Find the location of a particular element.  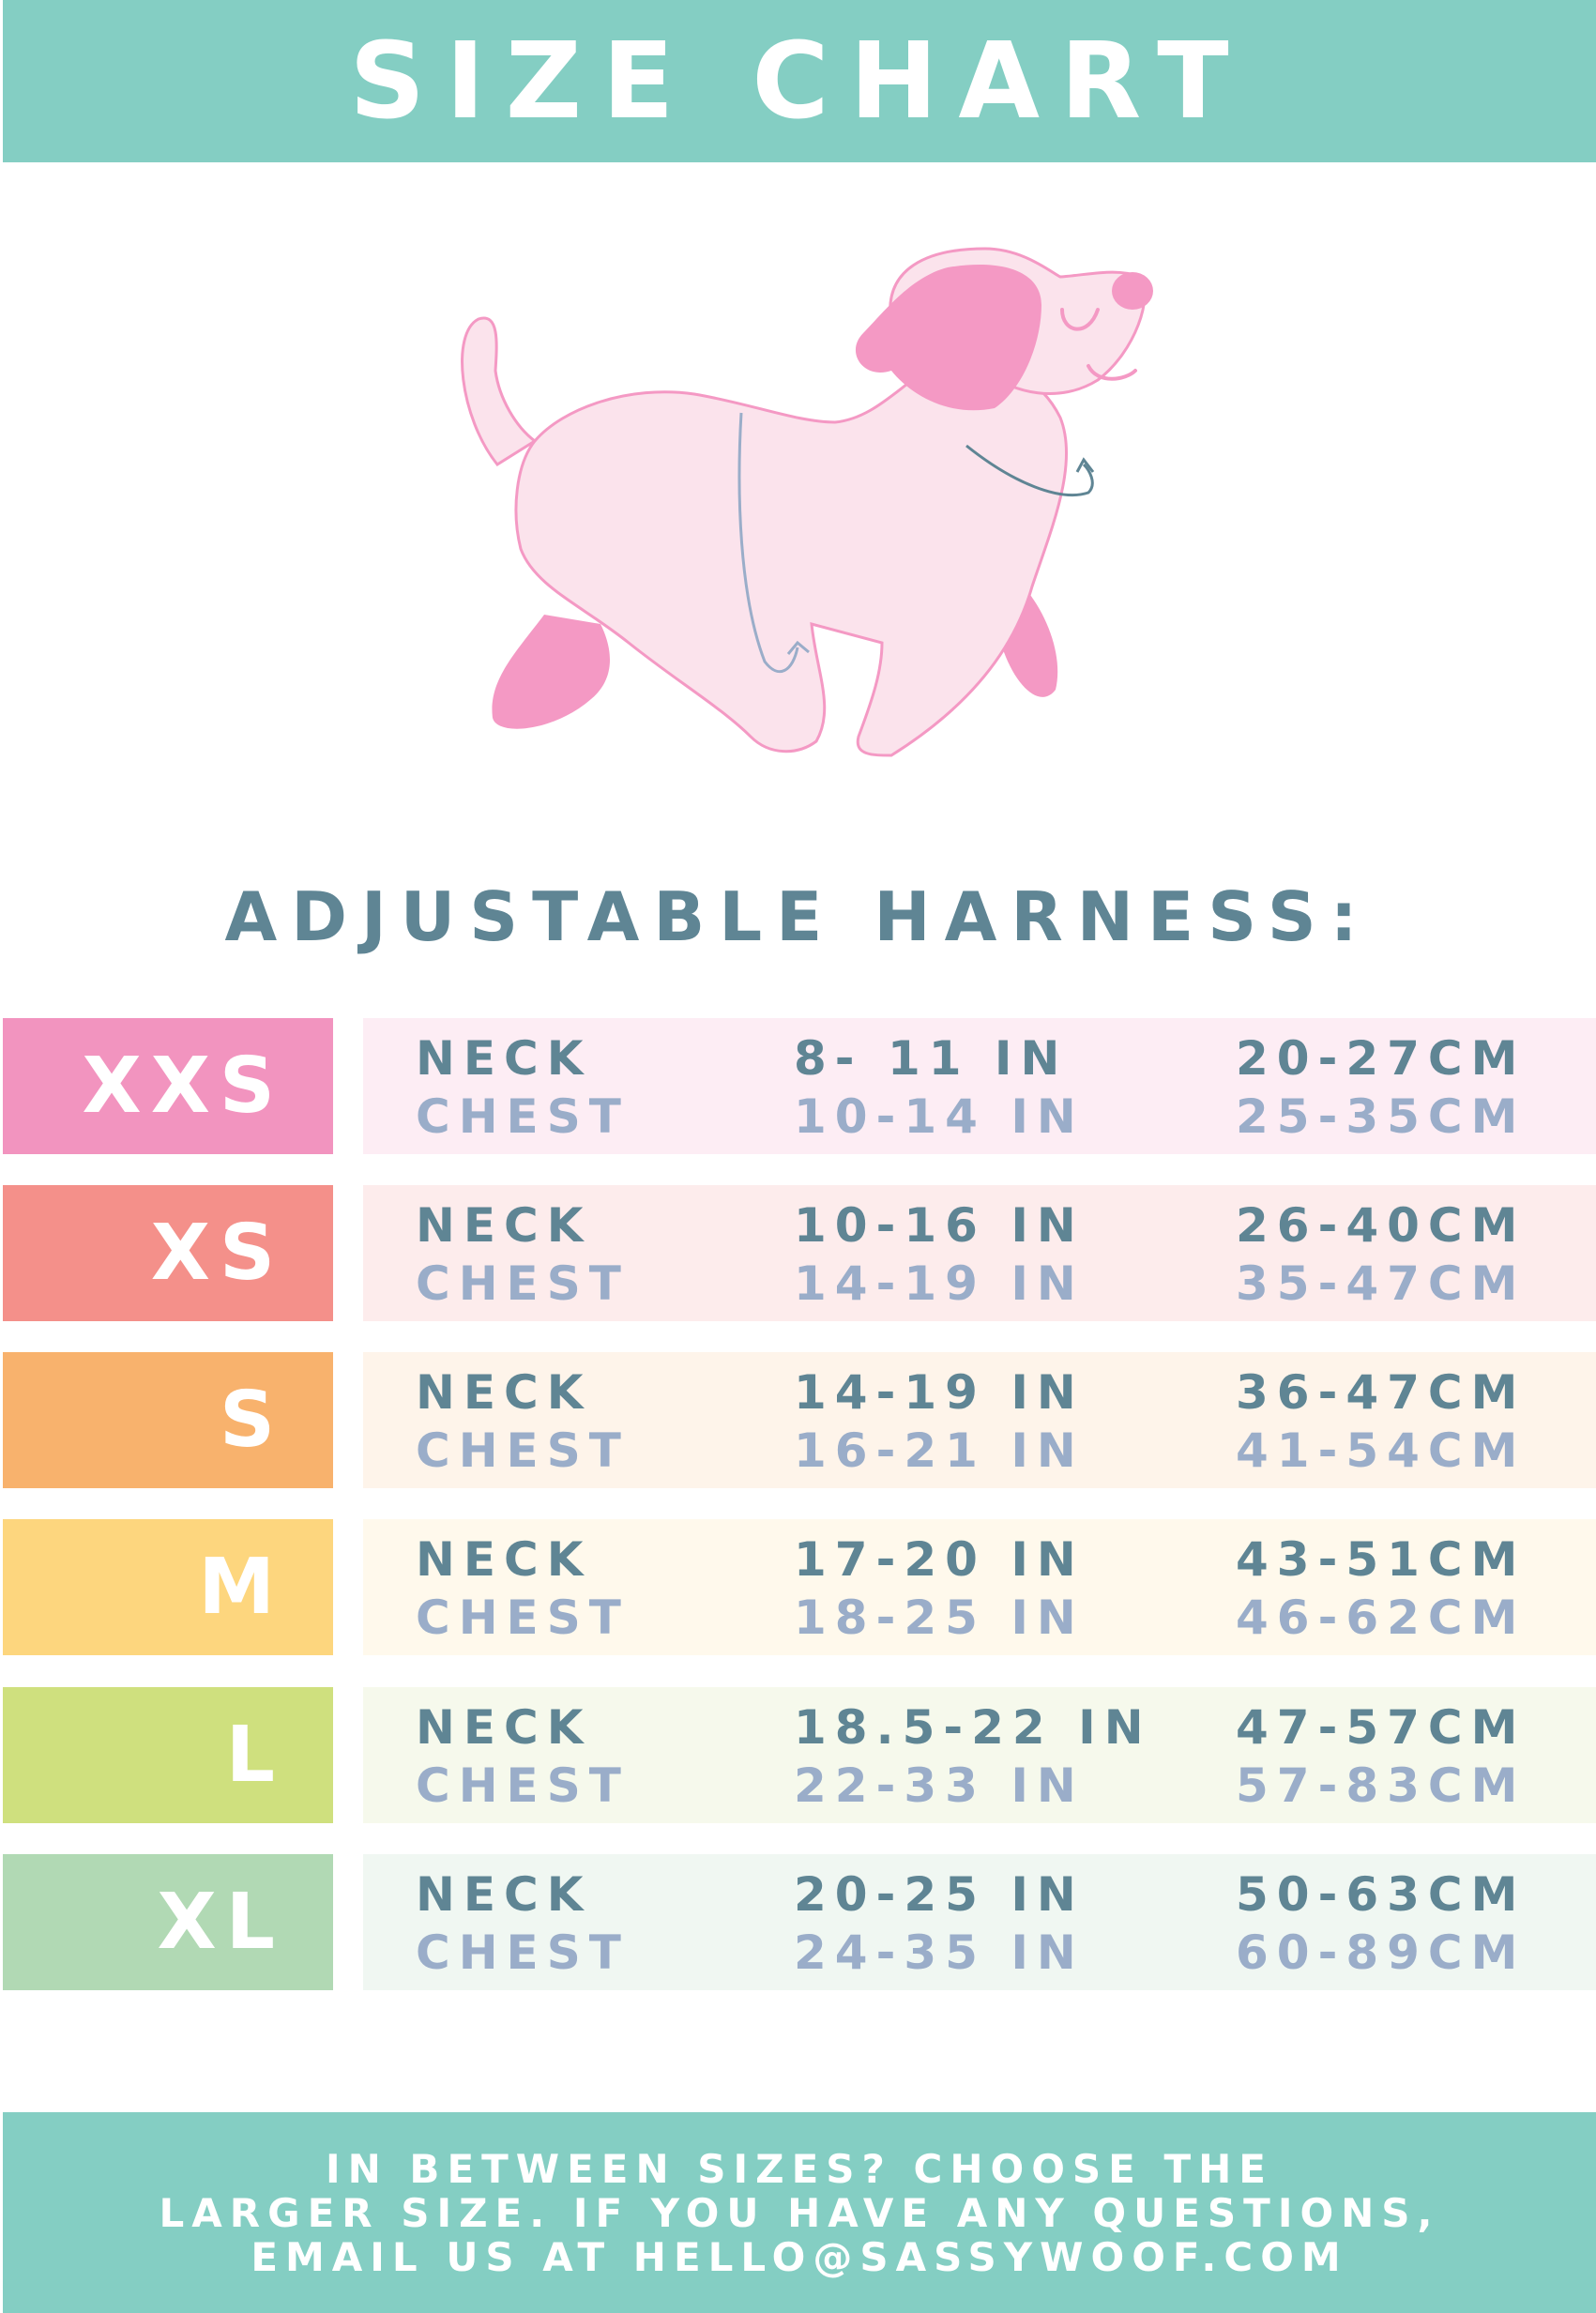

chest-measure-line-icon is located at coordinates (768, 543).